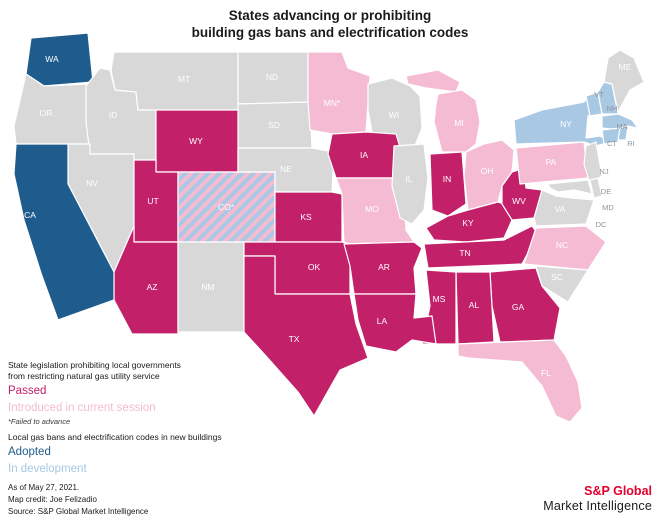 This screenshot has height=524, width=660. What do you see at coordinates (314, 267) in the screenshot?
I see `state-label-ok: OK` at bounding box center [314, 267].